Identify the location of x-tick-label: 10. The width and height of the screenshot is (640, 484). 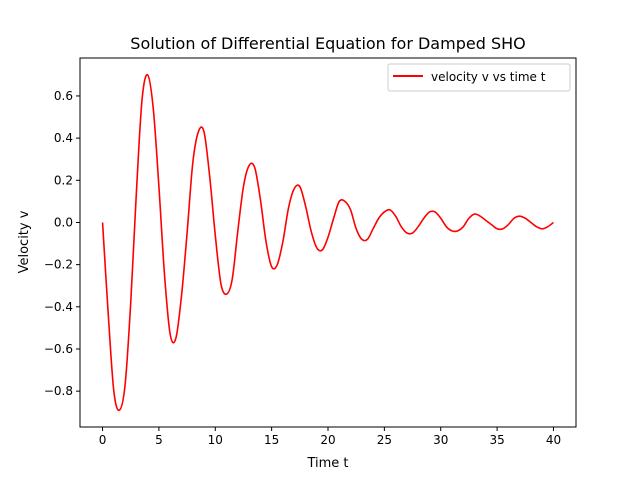
(215, 440).